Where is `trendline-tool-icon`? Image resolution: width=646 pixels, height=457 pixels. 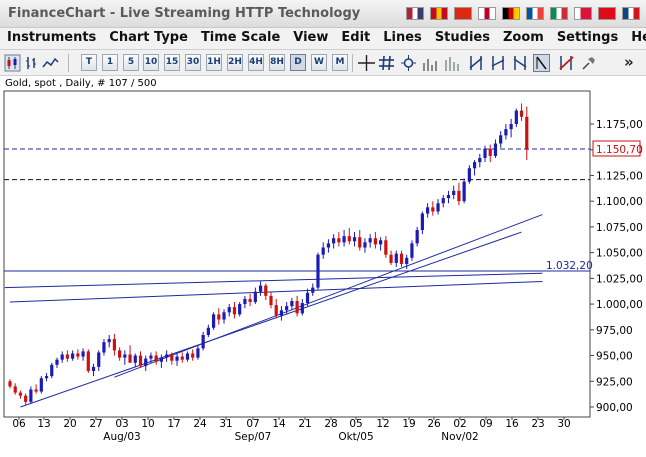
trendline-tool-icon is located at coordinates (476, 63).